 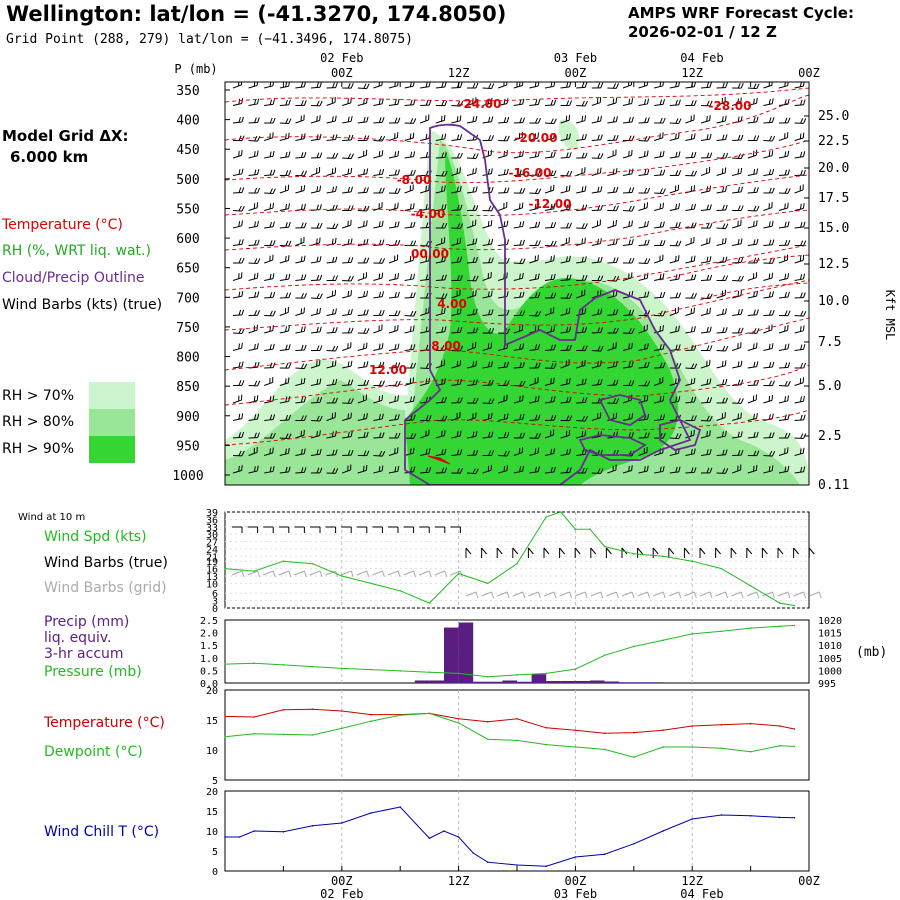 What do you see at coordinates (209, 671) in the screenshot?
I see `precip-y-tick-label: 0.5` at bounding box center [209, 671].